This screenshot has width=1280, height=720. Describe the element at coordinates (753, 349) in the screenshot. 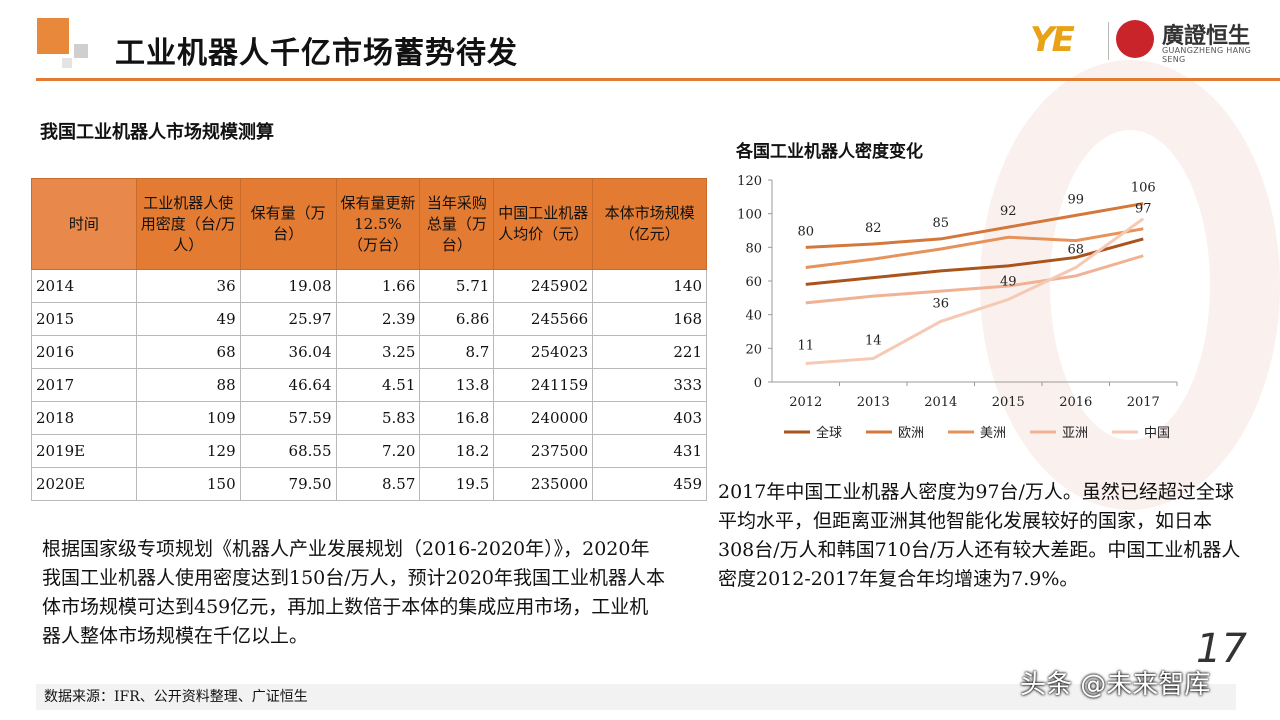

I see `y-tick-label: 20` at that location.